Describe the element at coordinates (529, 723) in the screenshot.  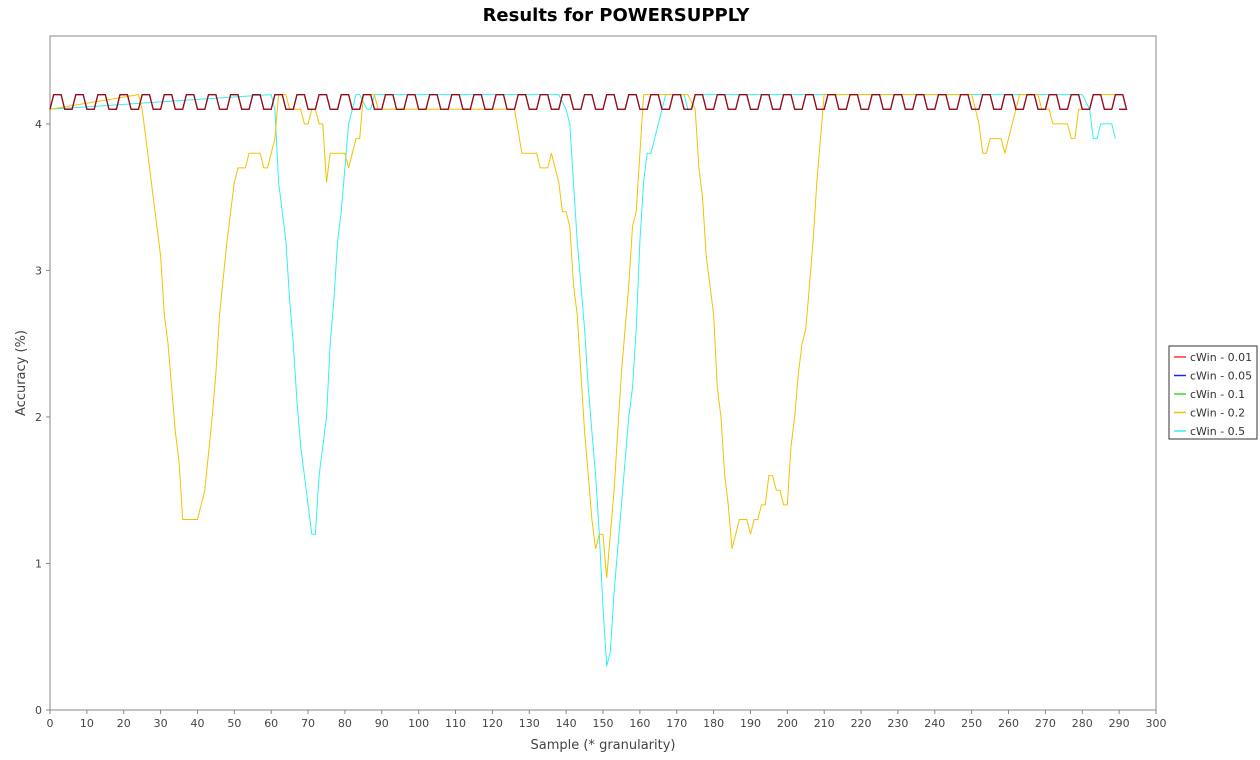
I see `x-tick-label: 130` at that location.